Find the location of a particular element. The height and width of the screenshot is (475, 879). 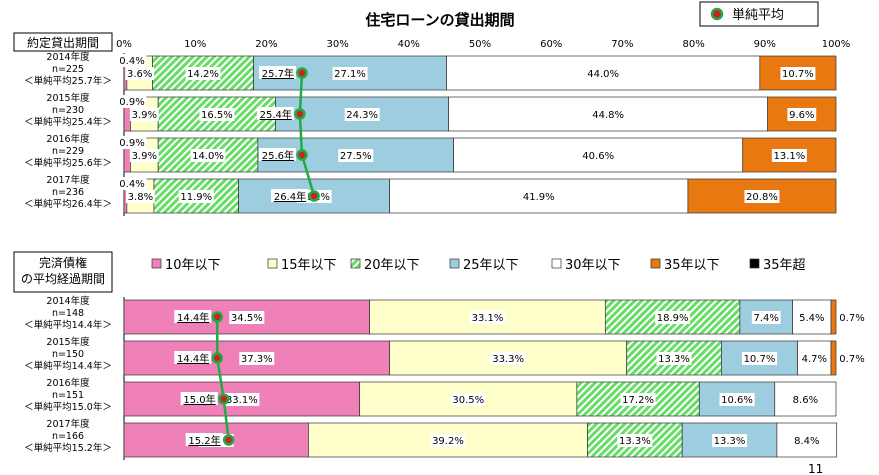

data-label: 7.4% is located at coordinates (766, 318).